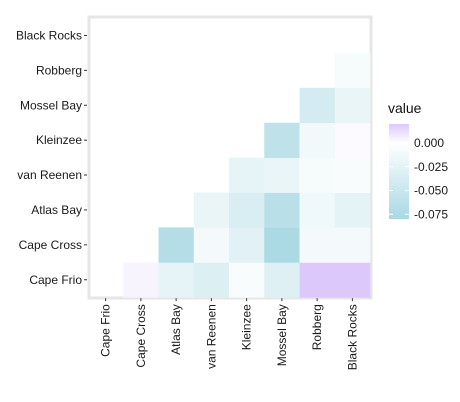  Describe the element at coordinates (51, 105) in the screenshot. I see `y-tick-label: Mossel Bay` at that location.